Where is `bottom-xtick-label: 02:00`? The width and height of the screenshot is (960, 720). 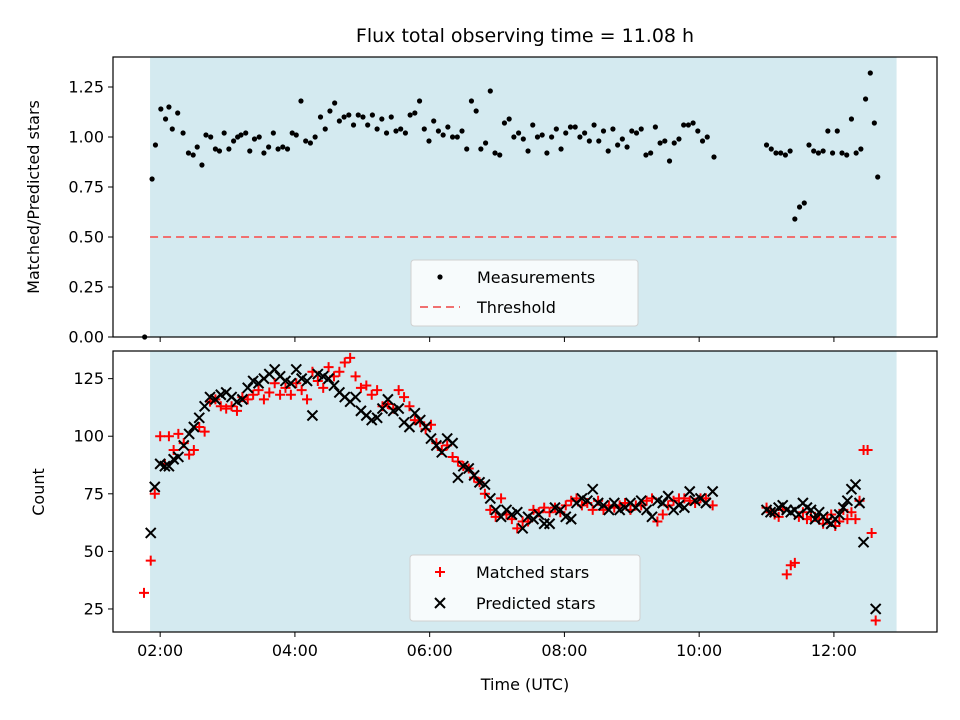 bottom-xtick-label: 02:00 is located at coordinates (160, 650).